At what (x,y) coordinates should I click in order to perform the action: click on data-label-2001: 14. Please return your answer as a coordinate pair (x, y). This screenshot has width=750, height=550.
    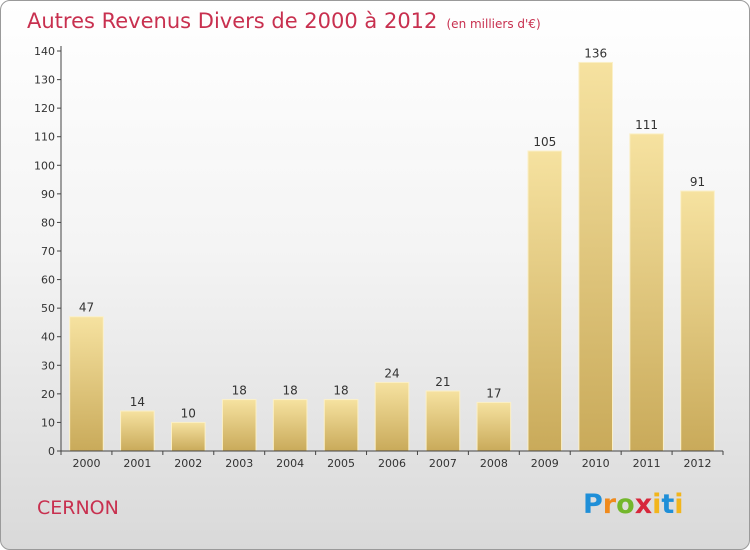
    Looking at the image, I should click on (137, 402).